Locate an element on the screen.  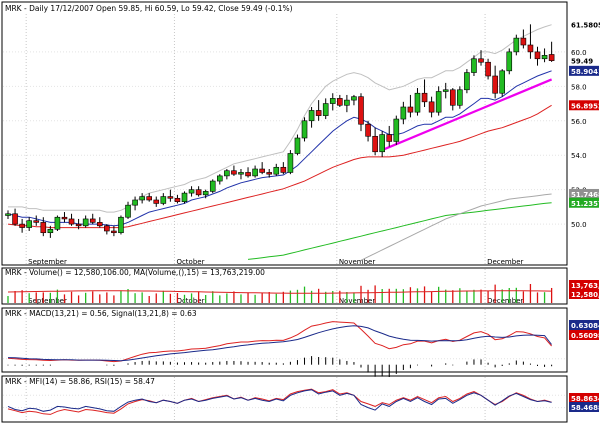
month-label: September is located at coordinates (47, 262).